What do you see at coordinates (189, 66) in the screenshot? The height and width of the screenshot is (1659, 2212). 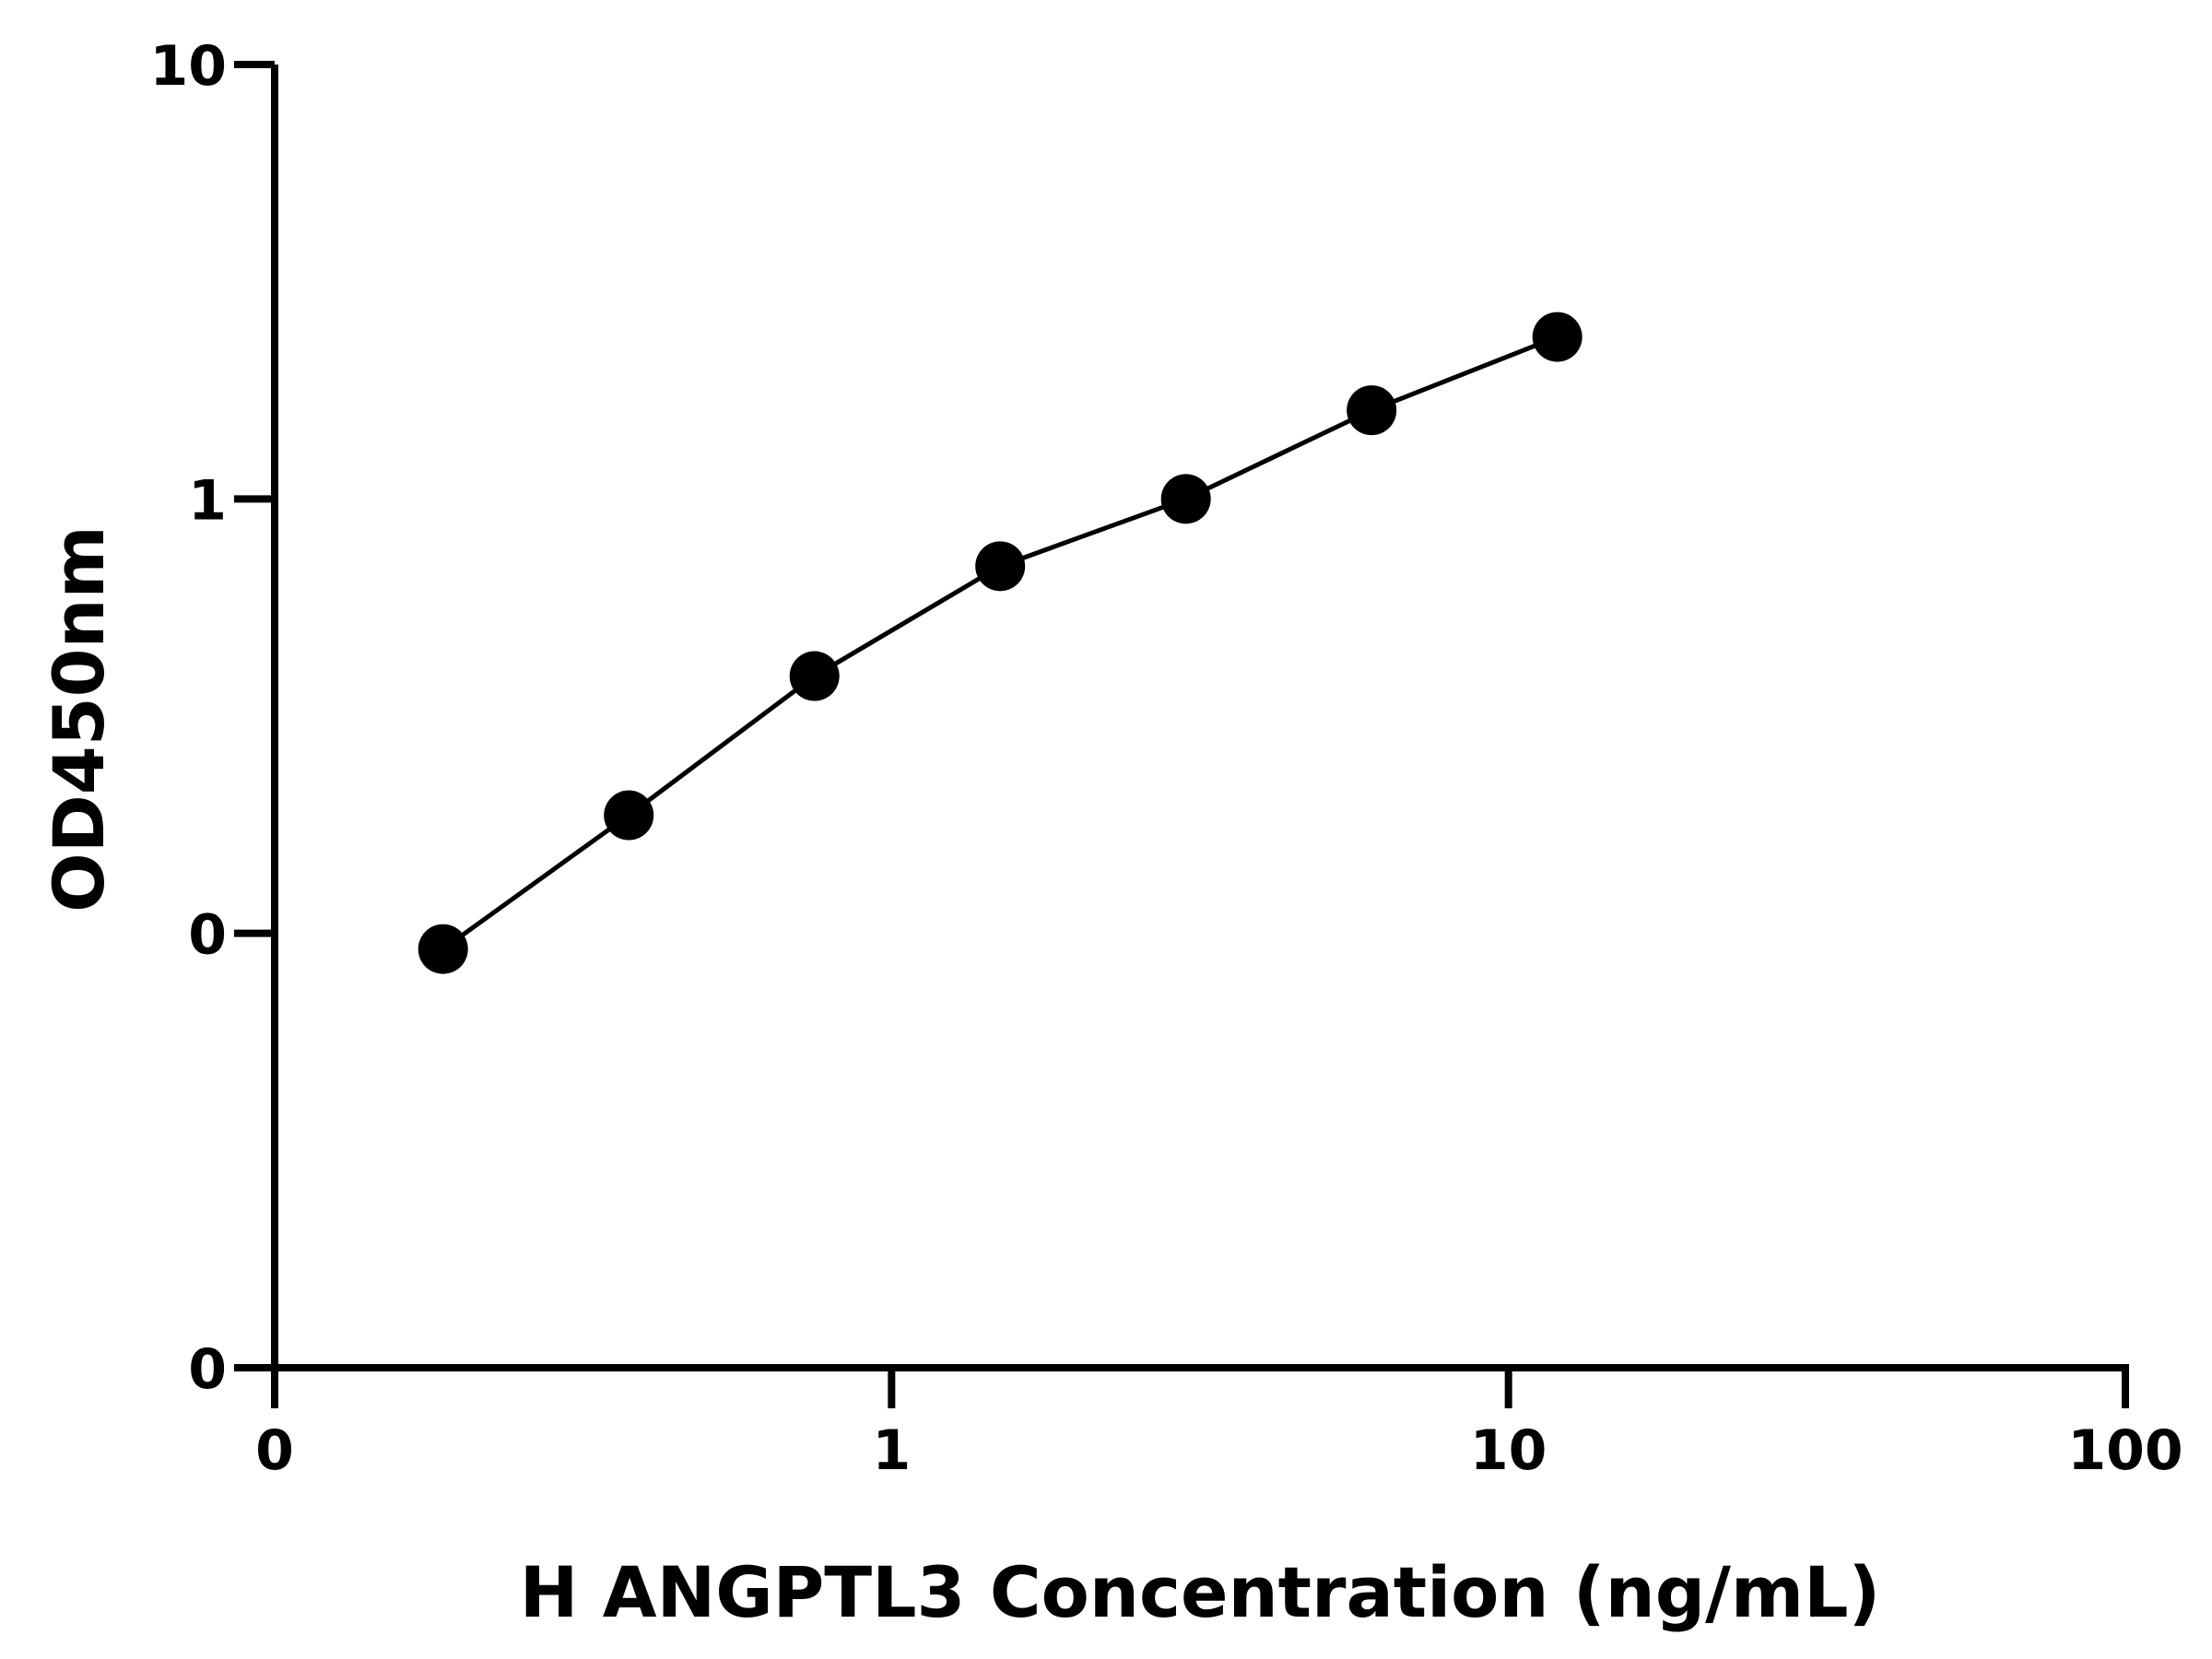 I see `y-tick-label: 10` at bounding box center [189, 66].